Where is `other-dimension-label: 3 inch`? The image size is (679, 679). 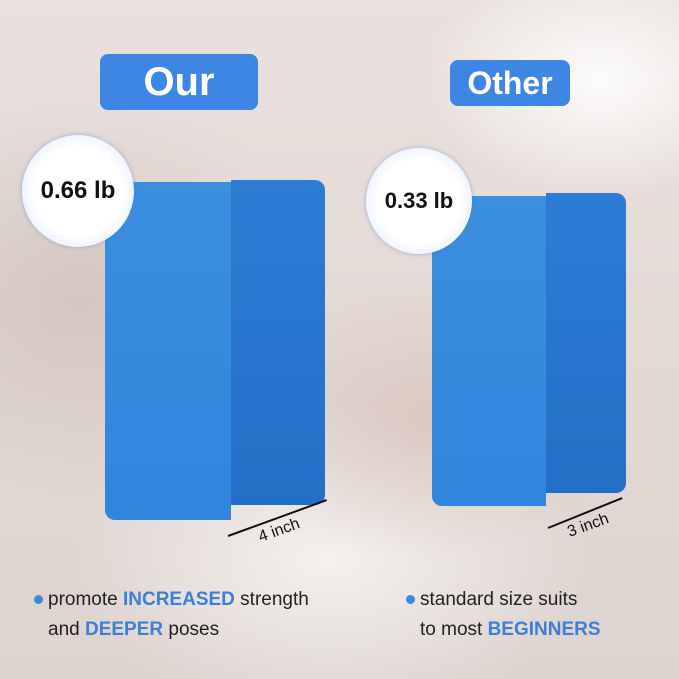 other-dimension-label: 3 inch is located at coordinates (588, 525).